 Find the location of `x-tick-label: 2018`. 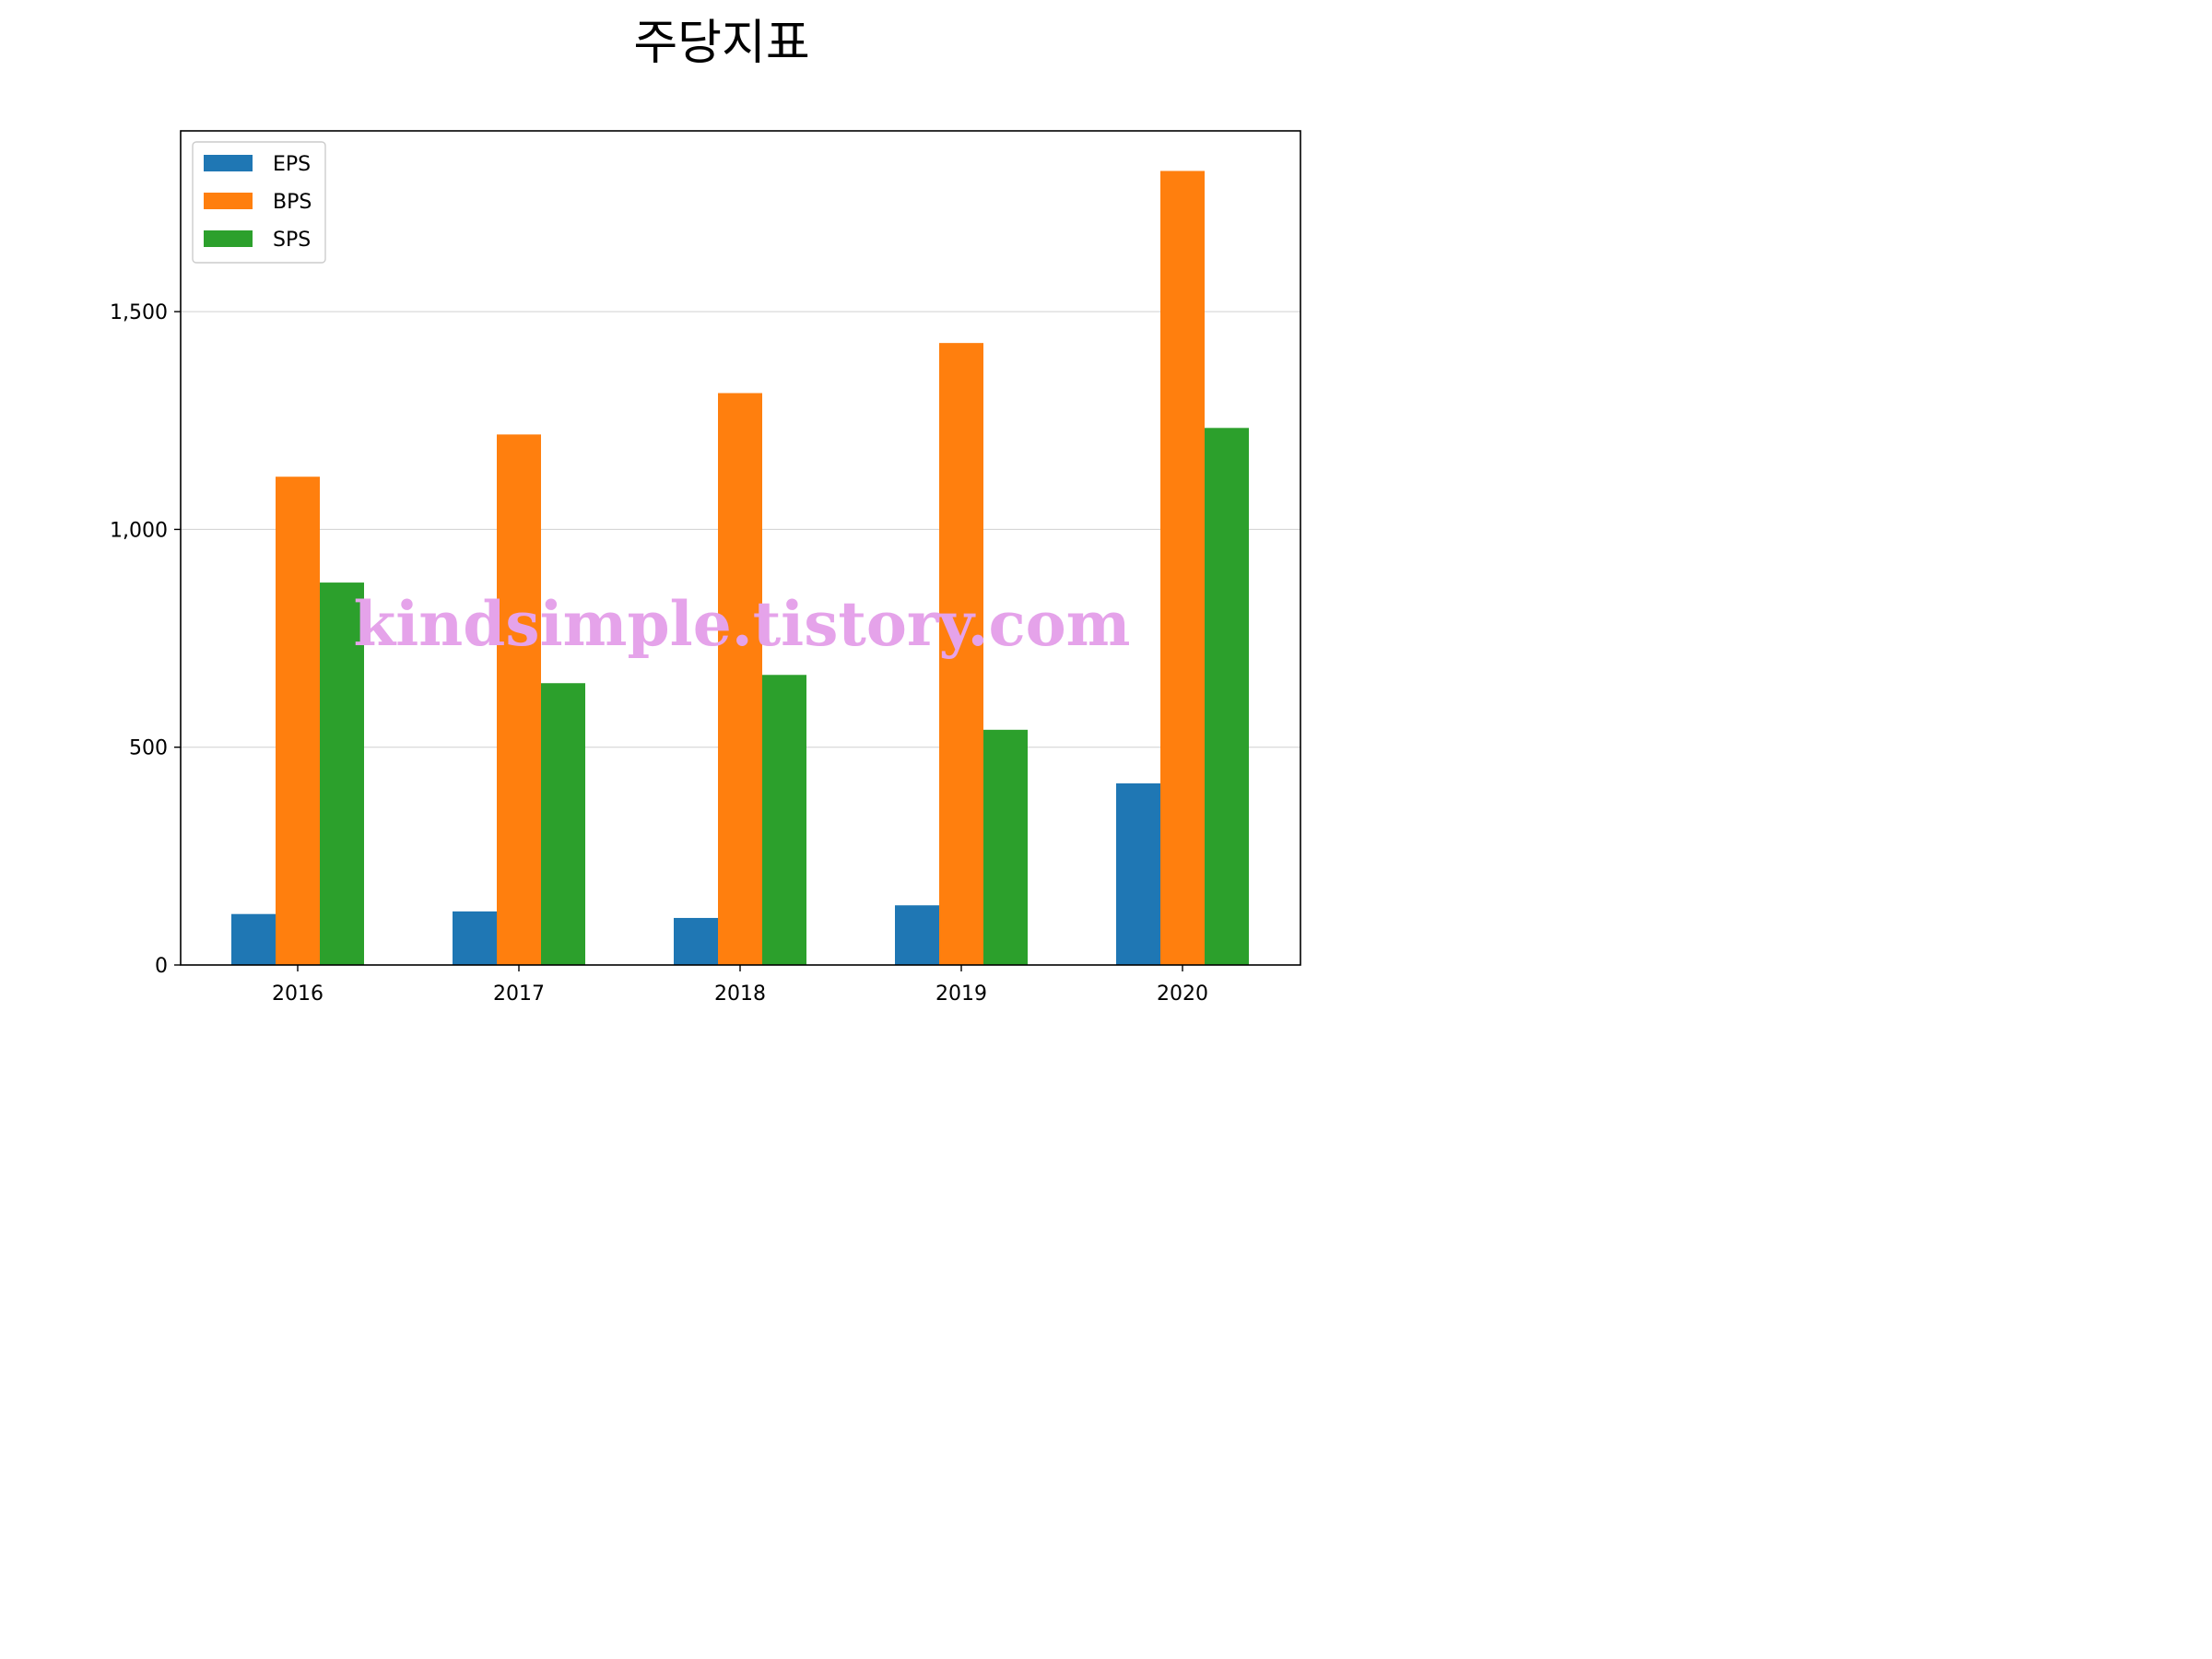

x-tick-label: 2018 is located at coordinates (740, 994).